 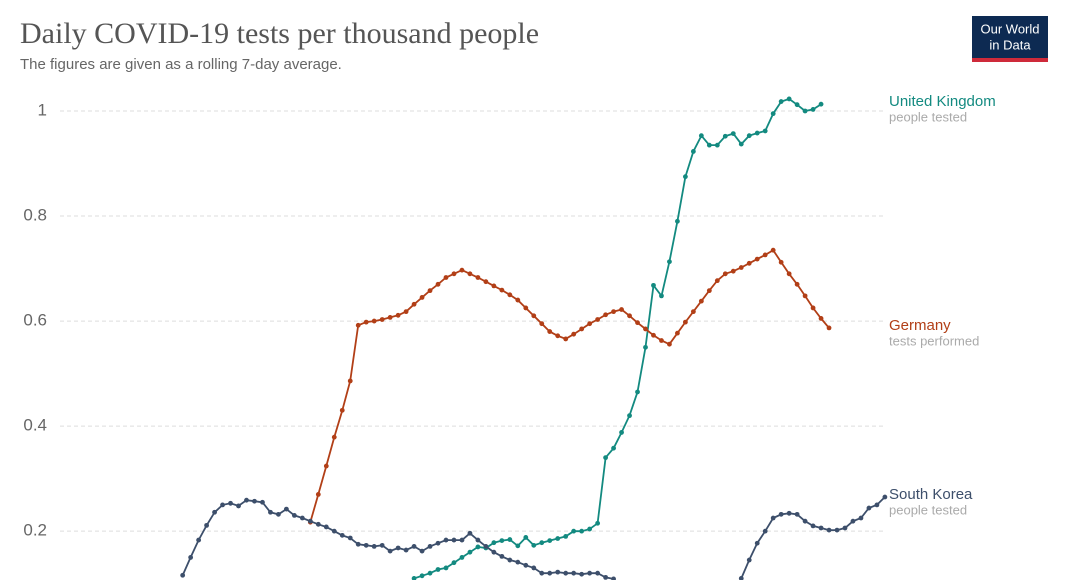 I want to click on series-annotation: tests performed, so click(x=934, y=340).